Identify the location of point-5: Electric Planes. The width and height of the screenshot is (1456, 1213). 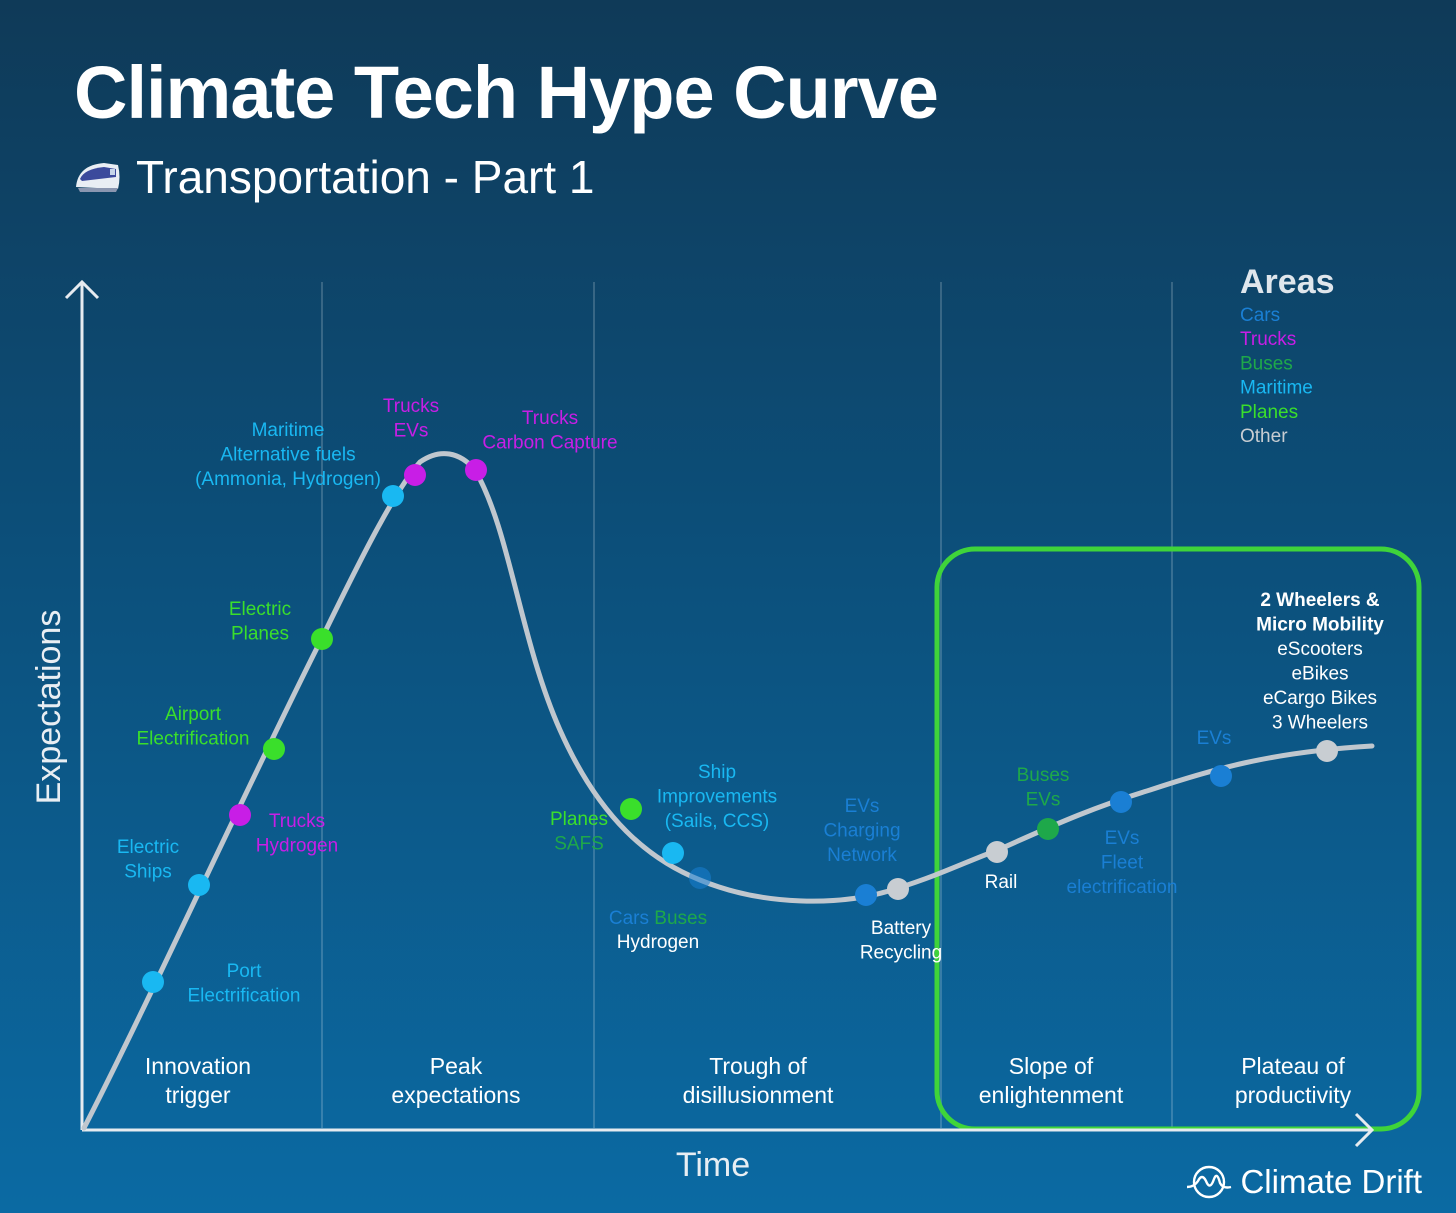
(281, 624).